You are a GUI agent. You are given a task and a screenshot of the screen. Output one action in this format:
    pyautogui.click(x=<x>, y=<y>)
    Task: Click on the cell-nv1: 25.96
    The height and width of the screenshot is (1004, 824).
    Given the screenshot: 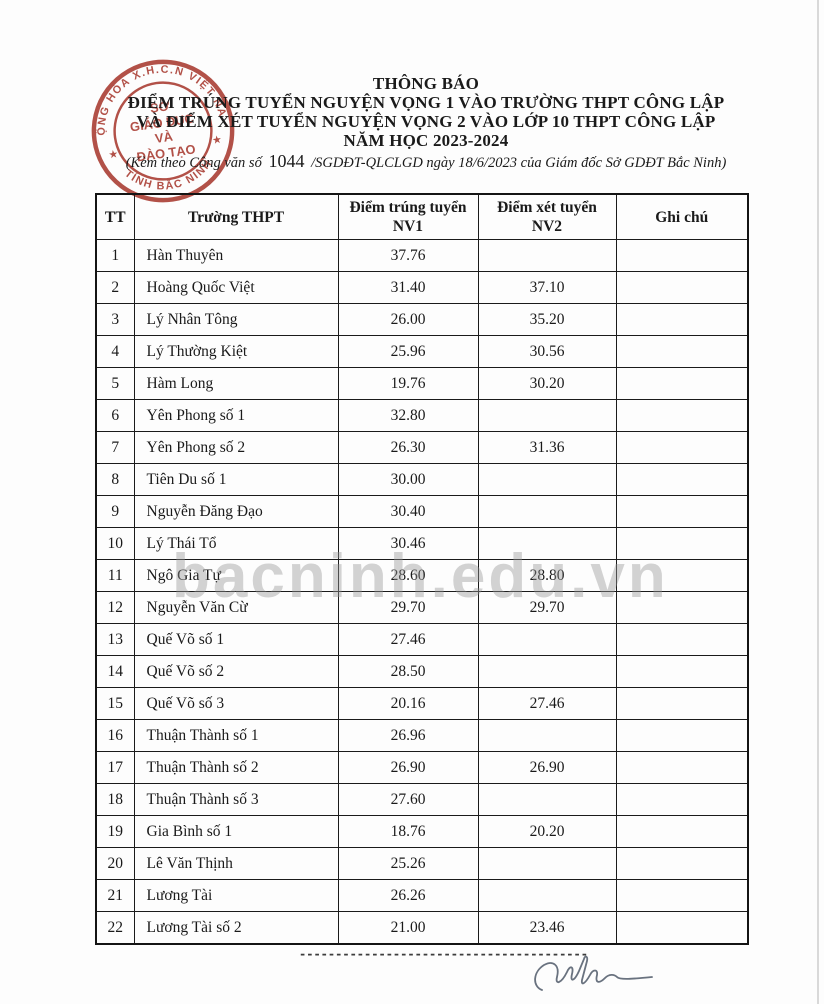 What is the action you would take?
    pyautogui.click(x=408, y=351)
    